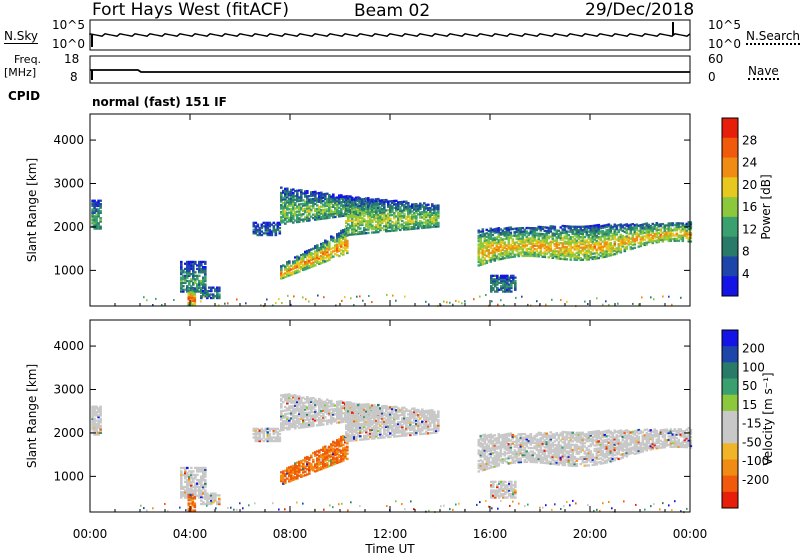 This screenshot has width=800, height=554. I want to click on nave-tick-bottom: 0, so click(712, 77).